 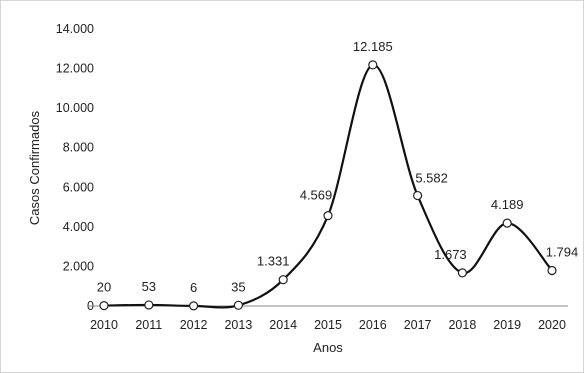 What do you see at coordinates (373, 325) in the screenshot?
I see `x-tick-label: 2016` at bounding box center [373, 325].